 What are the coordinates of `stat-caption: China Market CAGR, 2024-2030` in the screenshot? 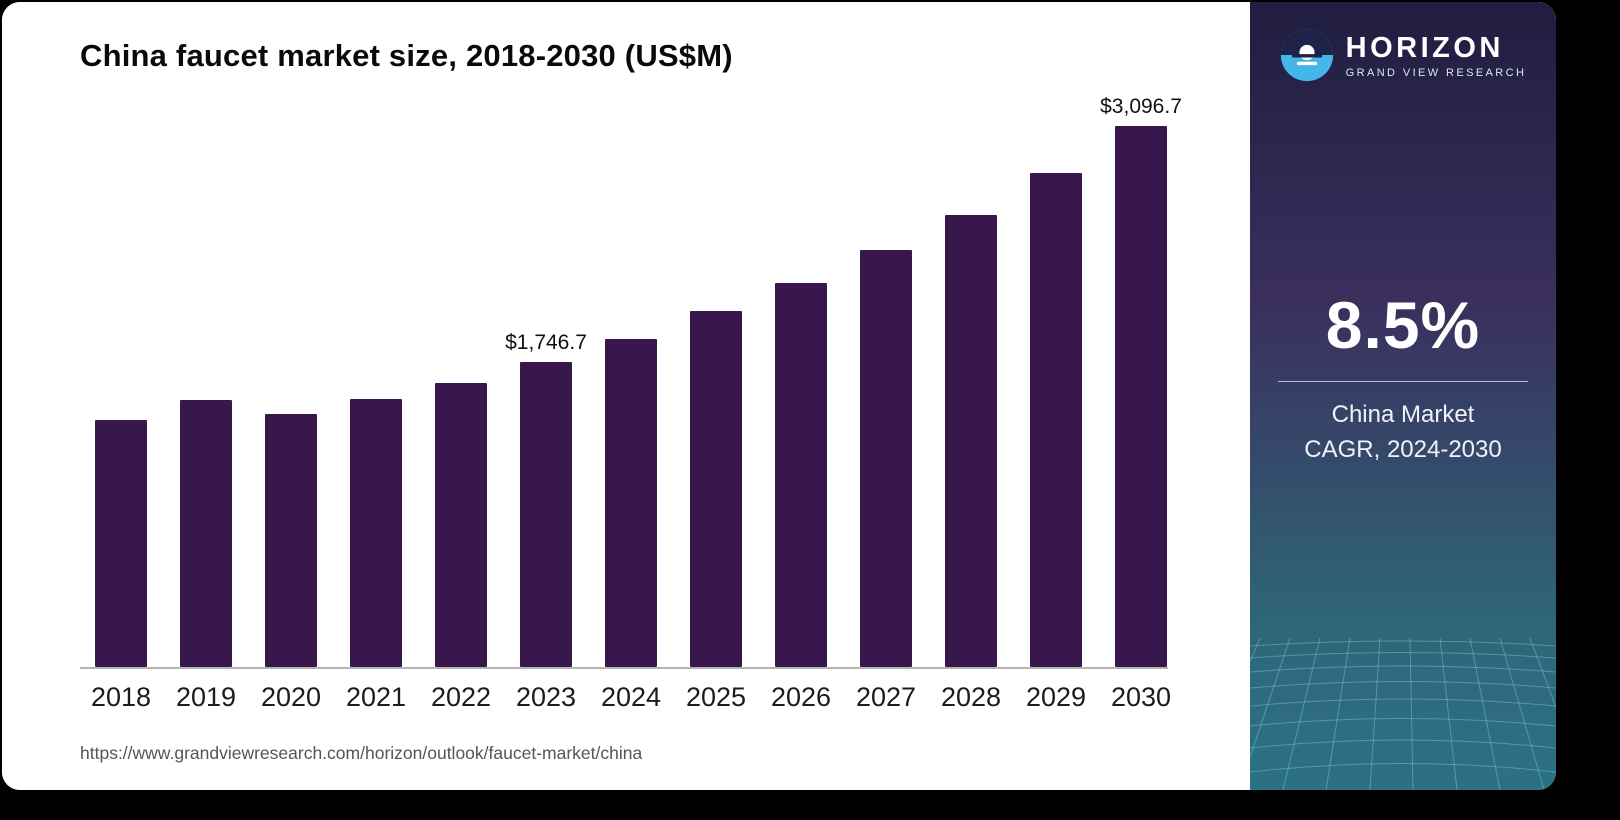 It's located at (1403, 433).